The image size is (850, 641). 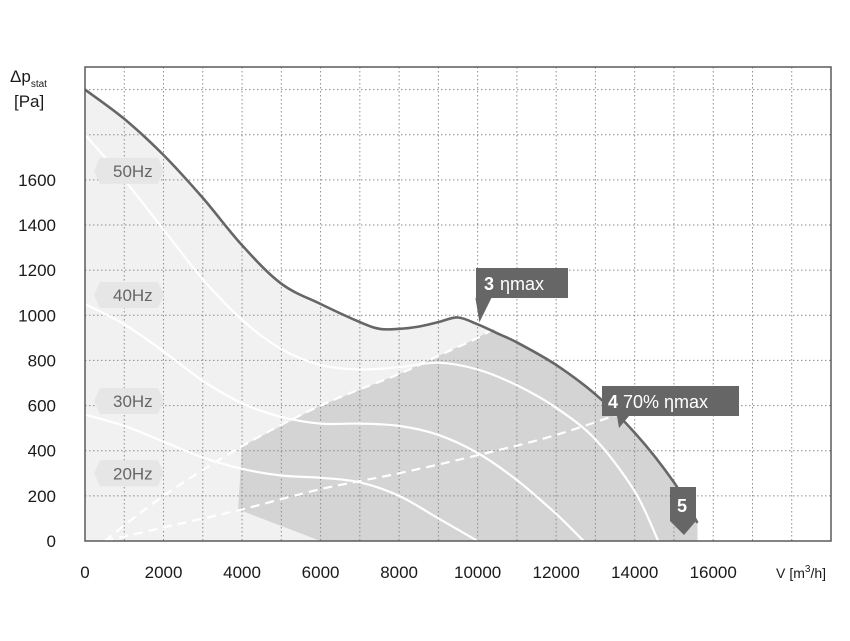 What do you see at coordinates (37, 315) in the screenshot?
I see `y-tick-label: 1000` at bounding box center [37, 315].